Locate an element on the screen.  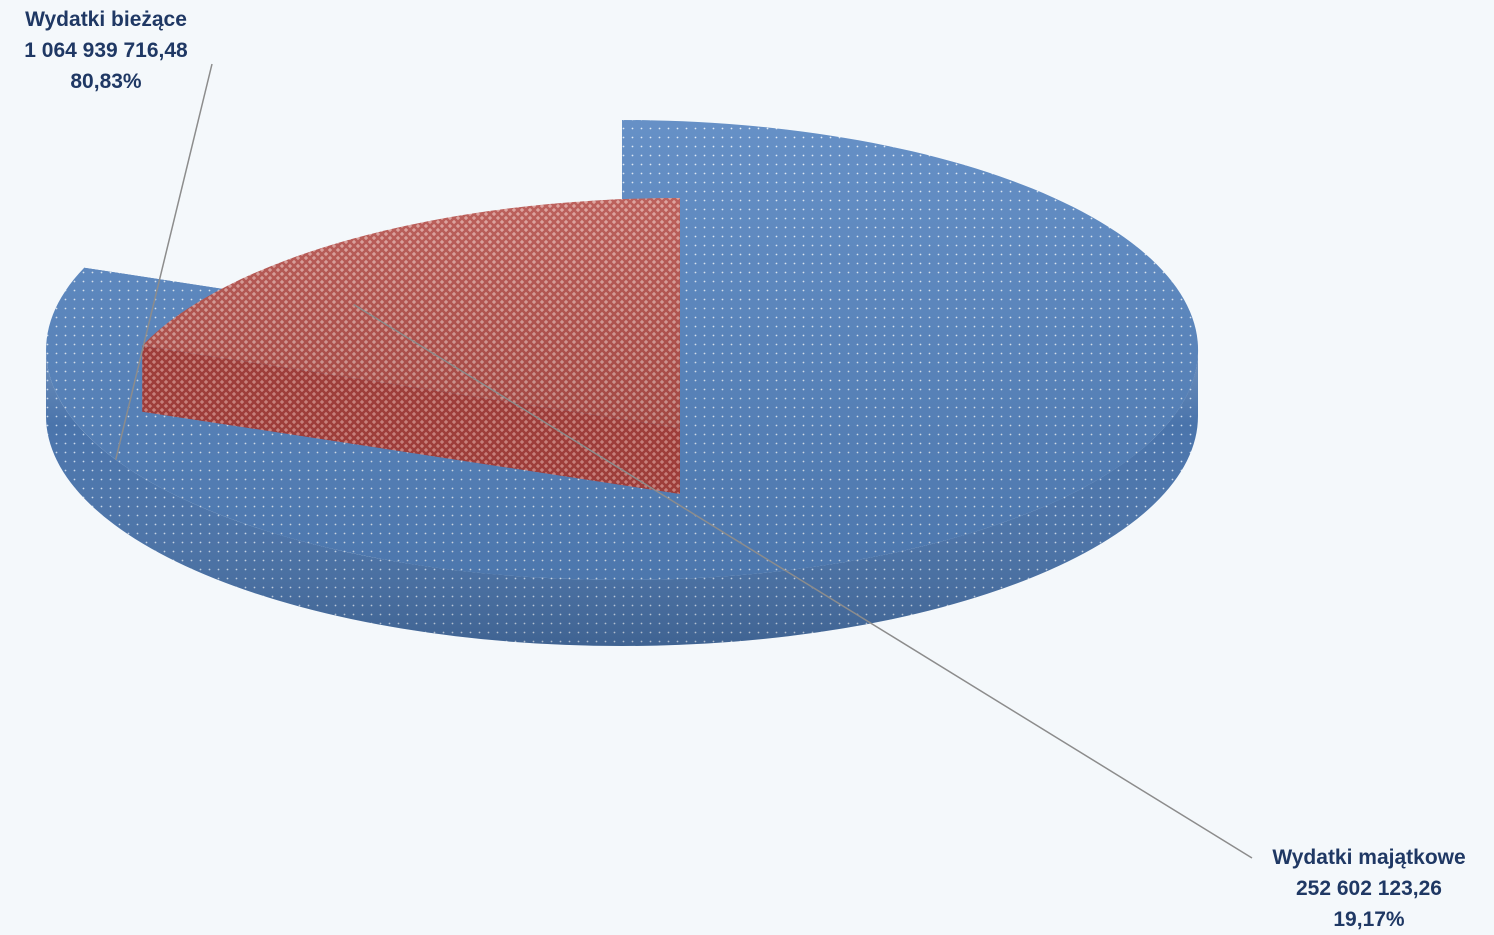
data-label-percent: 19,17% is located at coordinates (1369, 919).